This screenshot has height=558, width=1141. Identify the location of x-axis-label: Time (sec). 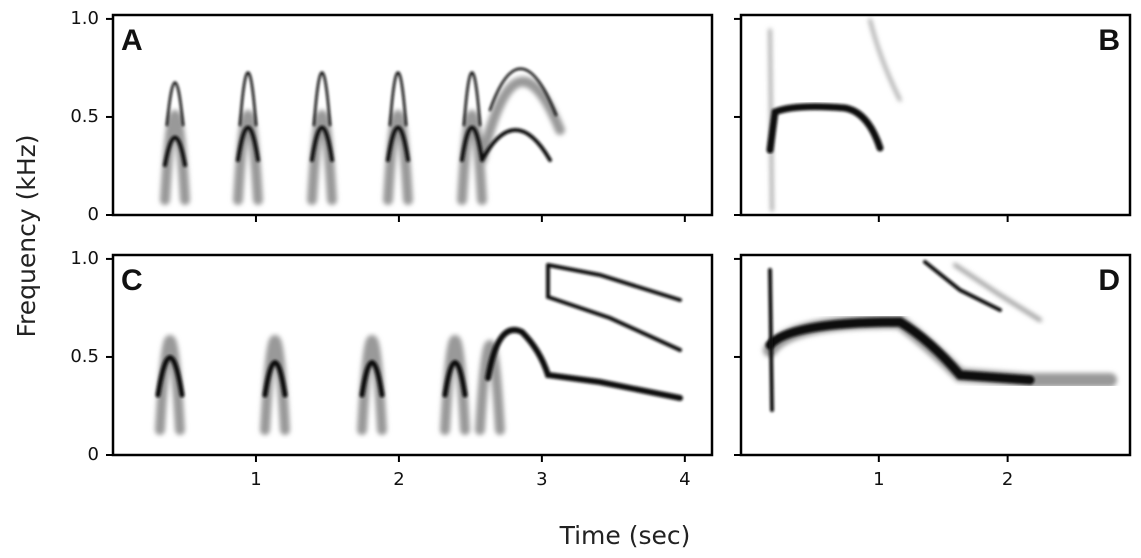
(625, 535).